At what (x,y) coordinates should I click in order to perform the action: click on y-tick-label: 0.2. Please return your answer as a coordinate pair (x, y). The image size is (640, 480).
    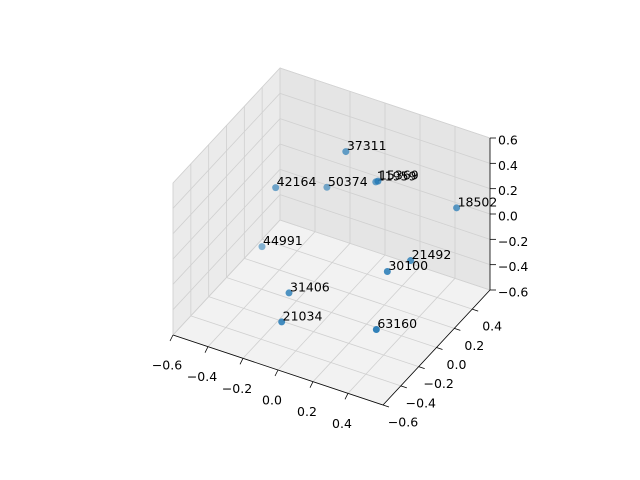
    Looking at the image, I should click on (474, 345).